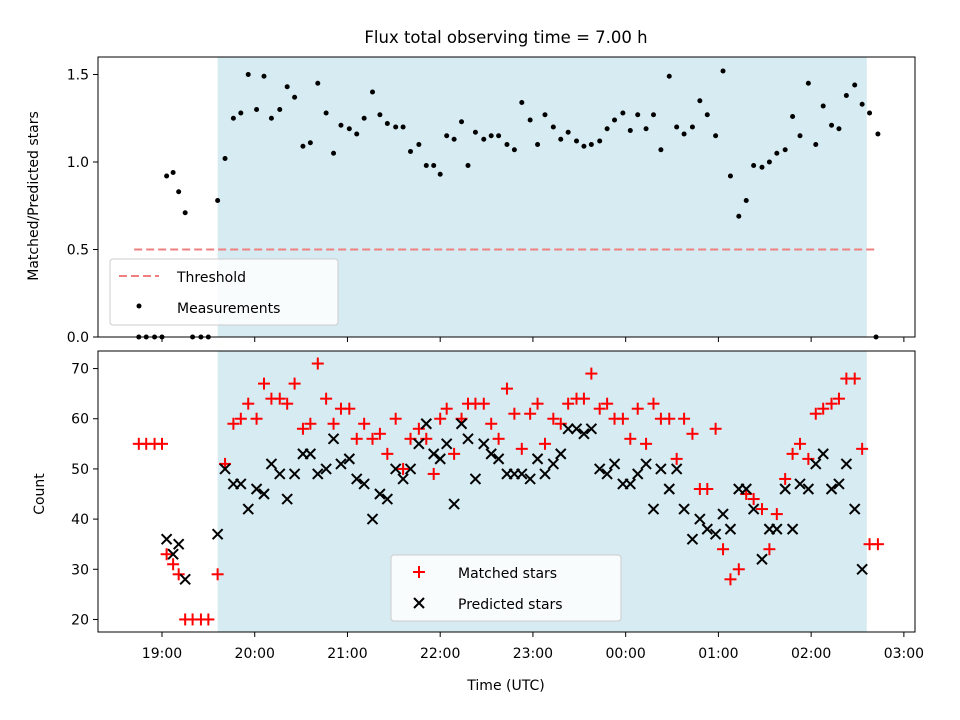  What do you see at coordinates (34, 196) in the screenshot?
I see `ratio-ylabel: Matched/Predicted stars` at bounding box center [34, 196].